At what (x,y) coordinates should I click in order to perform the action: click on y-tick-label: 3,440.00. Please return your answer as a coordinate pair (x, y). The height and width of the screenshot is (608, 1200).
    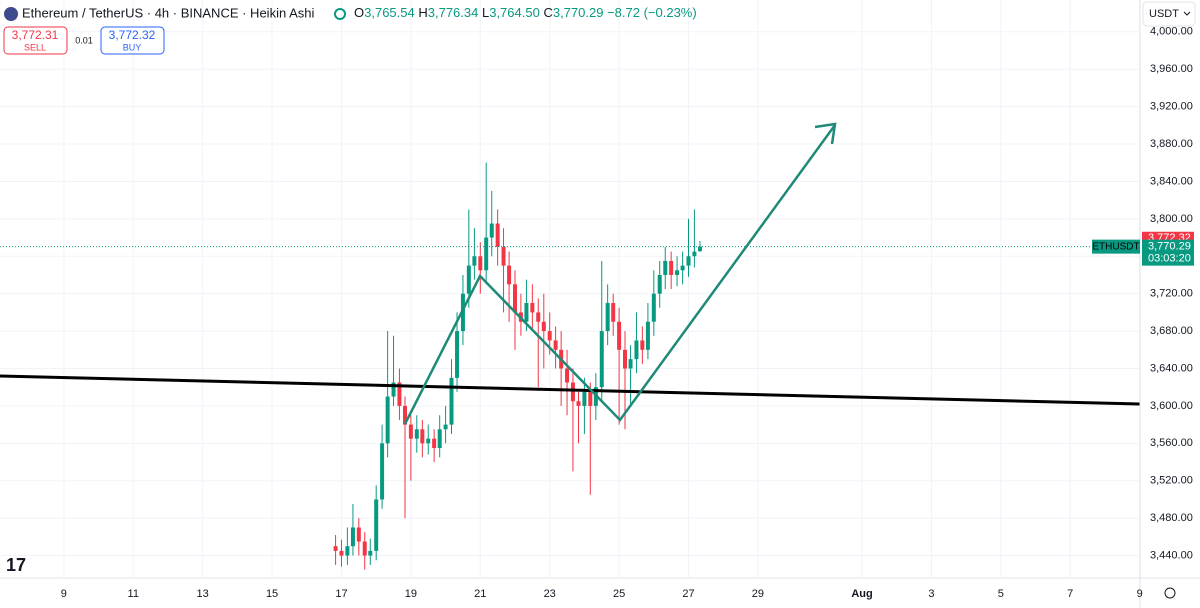
    Looking at the image, I should click on (1171, 555).